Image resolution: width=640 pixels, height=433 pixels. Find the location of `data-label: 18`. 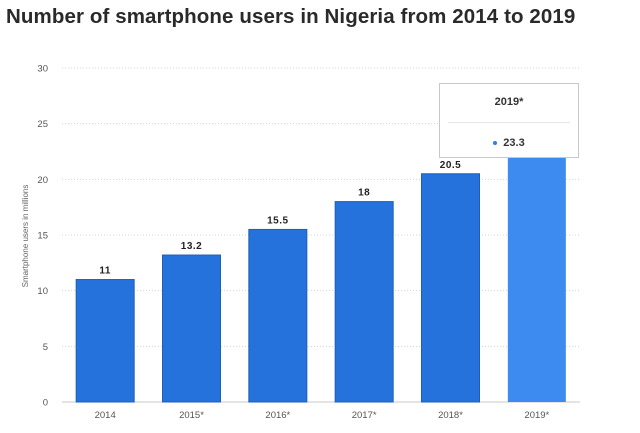

data-label: 18 is located at coordinates (364, 193).